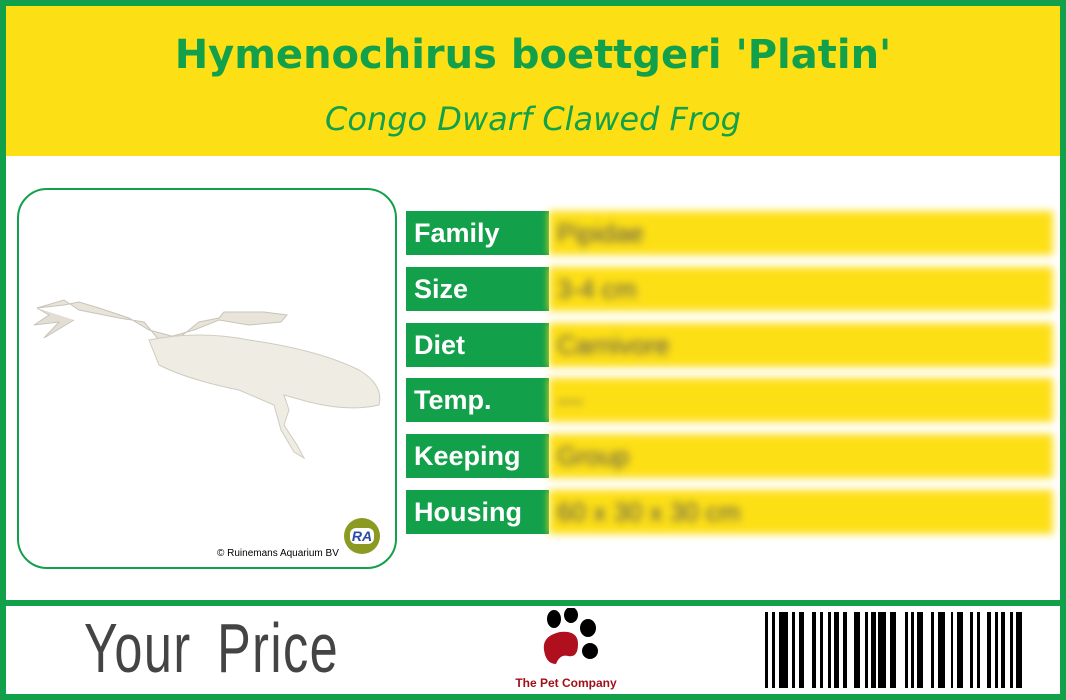 Image resolution: width=1066 pixels, height=700 pixels. I want to click on detail-row-housing: Housing 60 x 30 x 30 cm, so click(729, 512).